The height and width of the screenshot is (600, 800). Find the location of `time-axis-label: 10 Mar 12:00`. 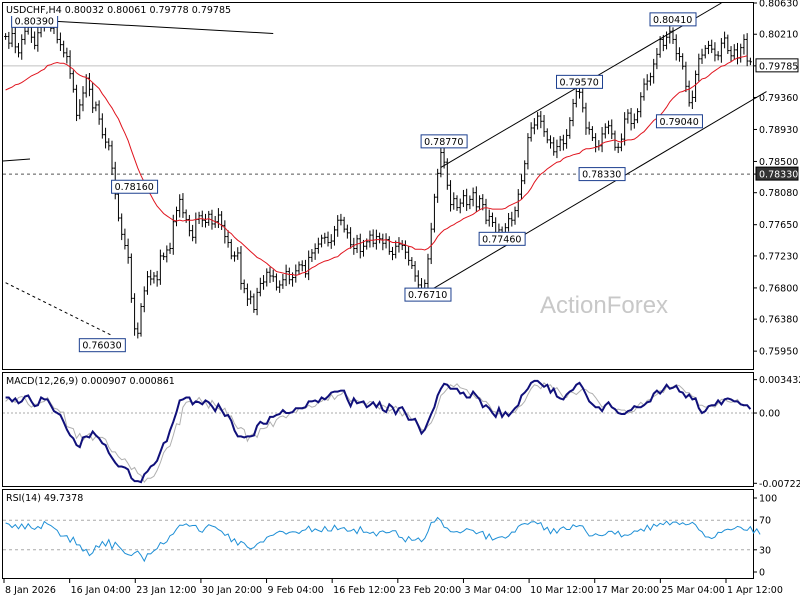

time-axis-label: 10 Mar 12:00 is located at coordinates (561, 590).